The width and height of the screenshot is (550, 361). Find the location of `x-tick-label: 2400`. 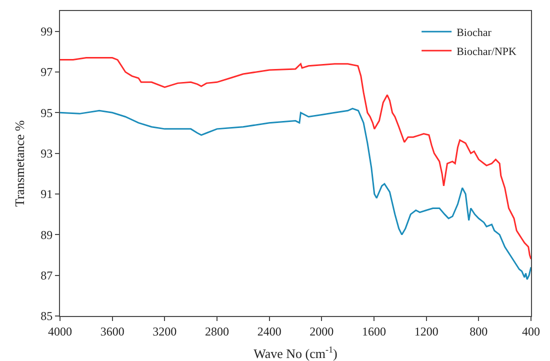

x-tick-label: 2400 is located at coordinates (269, 331).